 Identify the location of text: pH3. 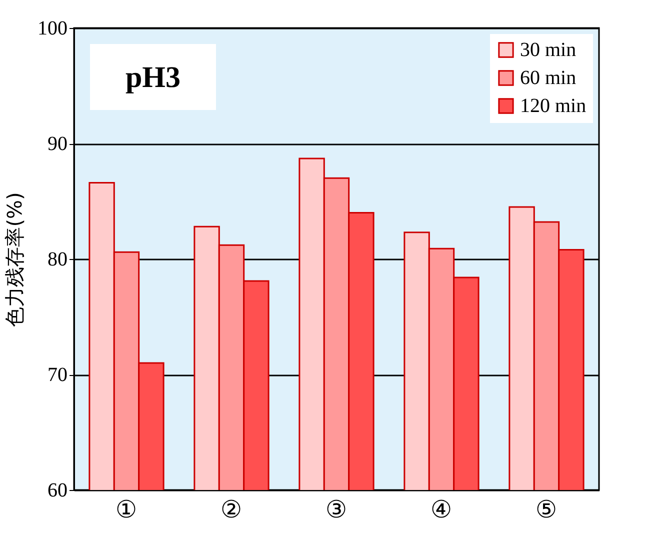
(153, 77).